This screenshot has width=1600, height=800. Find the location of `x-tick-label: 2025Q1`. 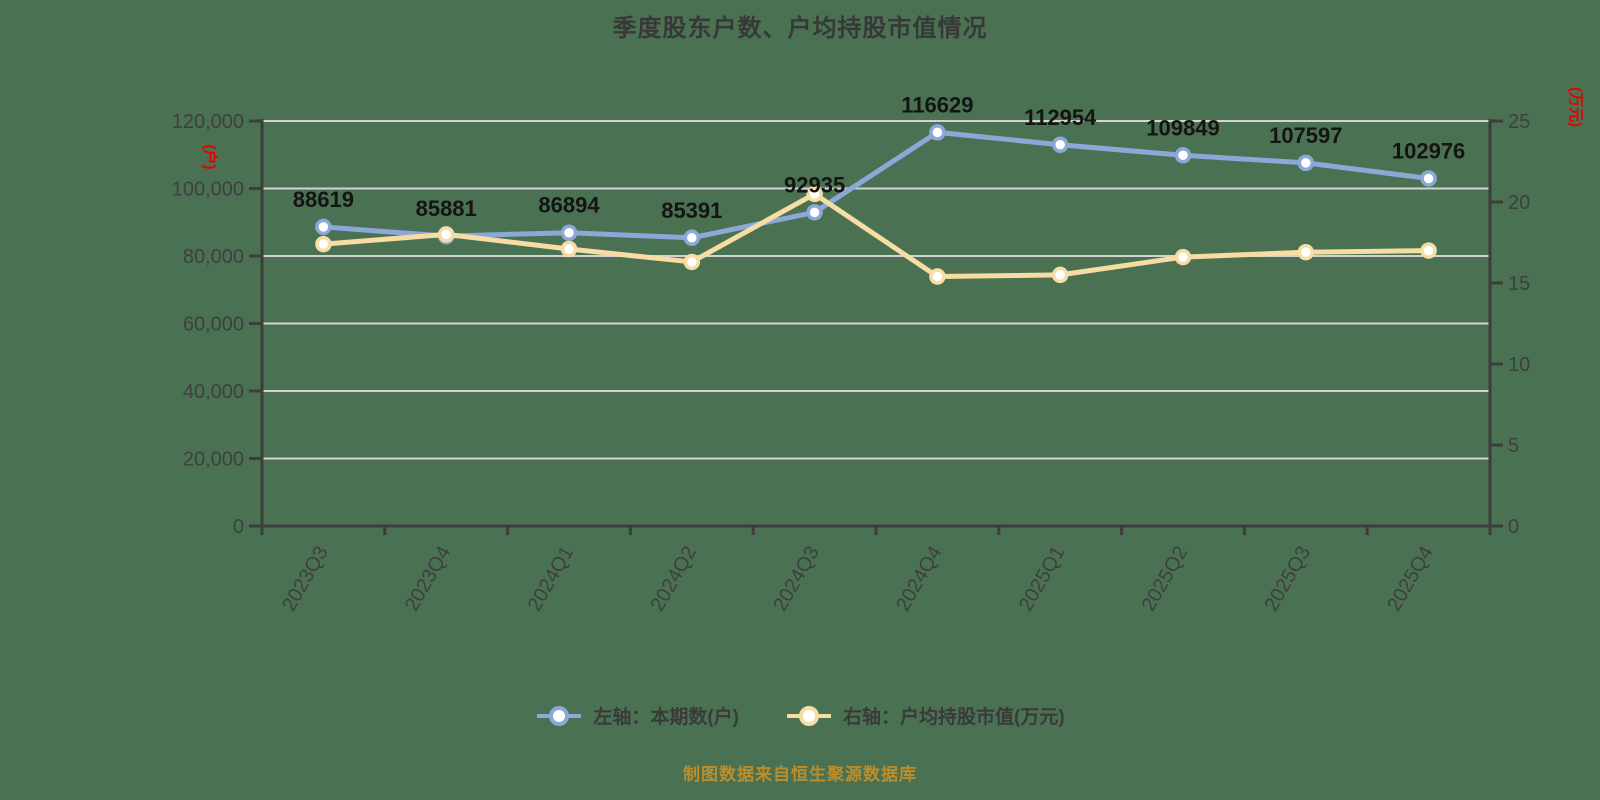

x-tick-label: 2025Q1 is located at coordinates (1042, 579).